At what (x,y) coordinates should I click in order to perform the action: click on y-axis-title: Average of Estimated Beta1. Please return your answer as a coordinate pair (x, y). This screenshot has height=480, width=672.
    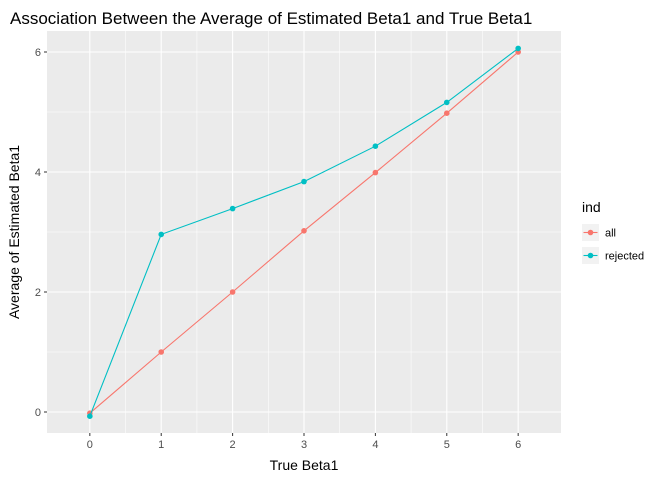
    Looking at the image, I should click on (14, 232).